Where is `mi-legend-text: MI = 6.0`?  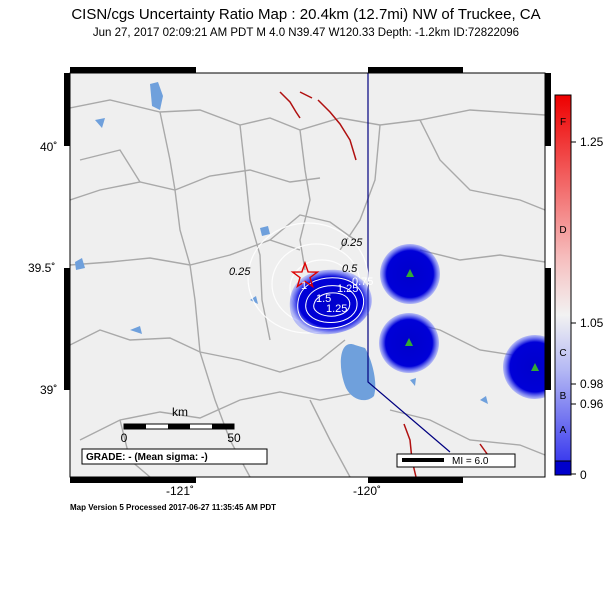
mi-legend-text: MI = 6.0 is located at coordinates (470, 461).